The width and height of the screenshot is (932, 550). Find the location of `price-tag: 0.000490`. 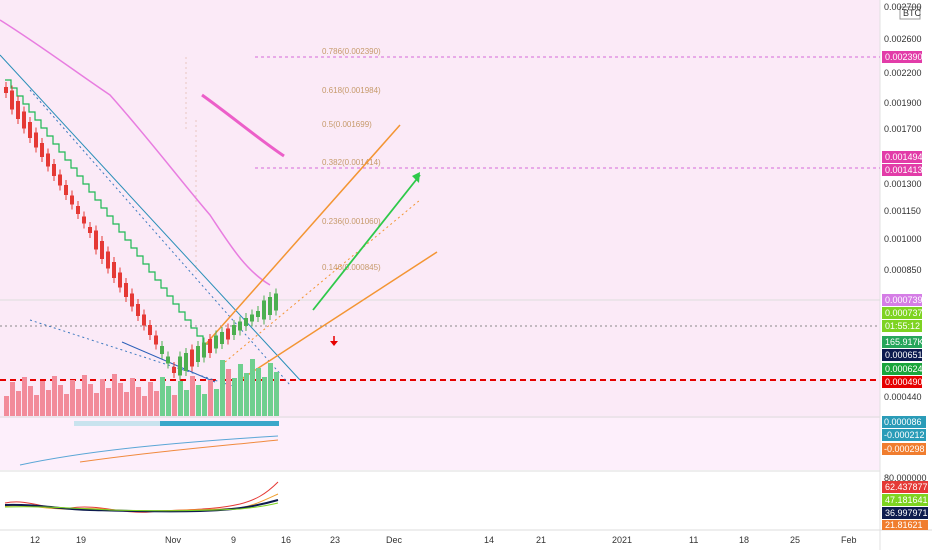

price-tag: 0.000490 is located at coordinates (904, 382).